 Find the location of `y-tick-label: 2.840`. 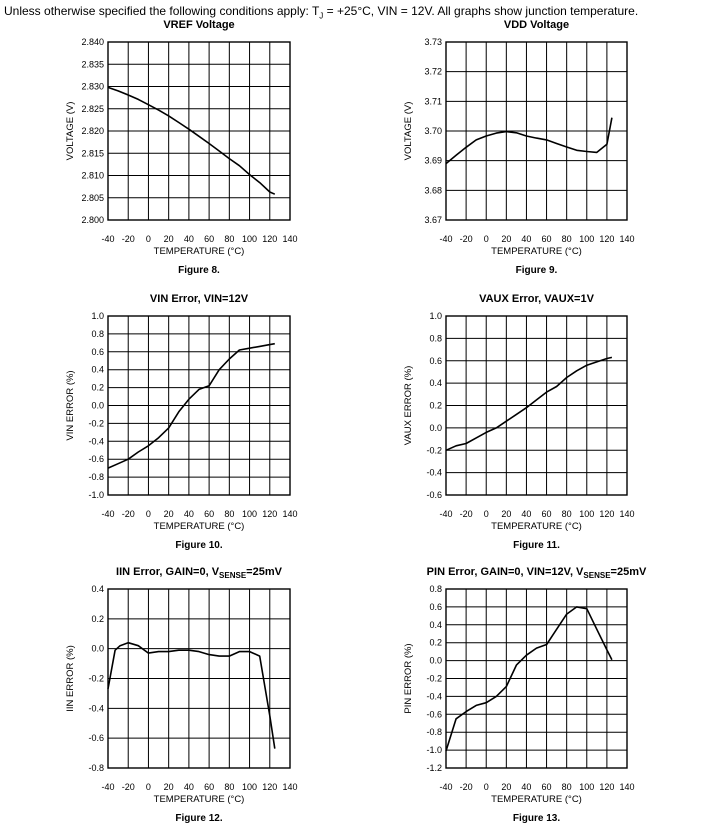

y-tick-label: 2.840 is located at coordinates (92, 42).